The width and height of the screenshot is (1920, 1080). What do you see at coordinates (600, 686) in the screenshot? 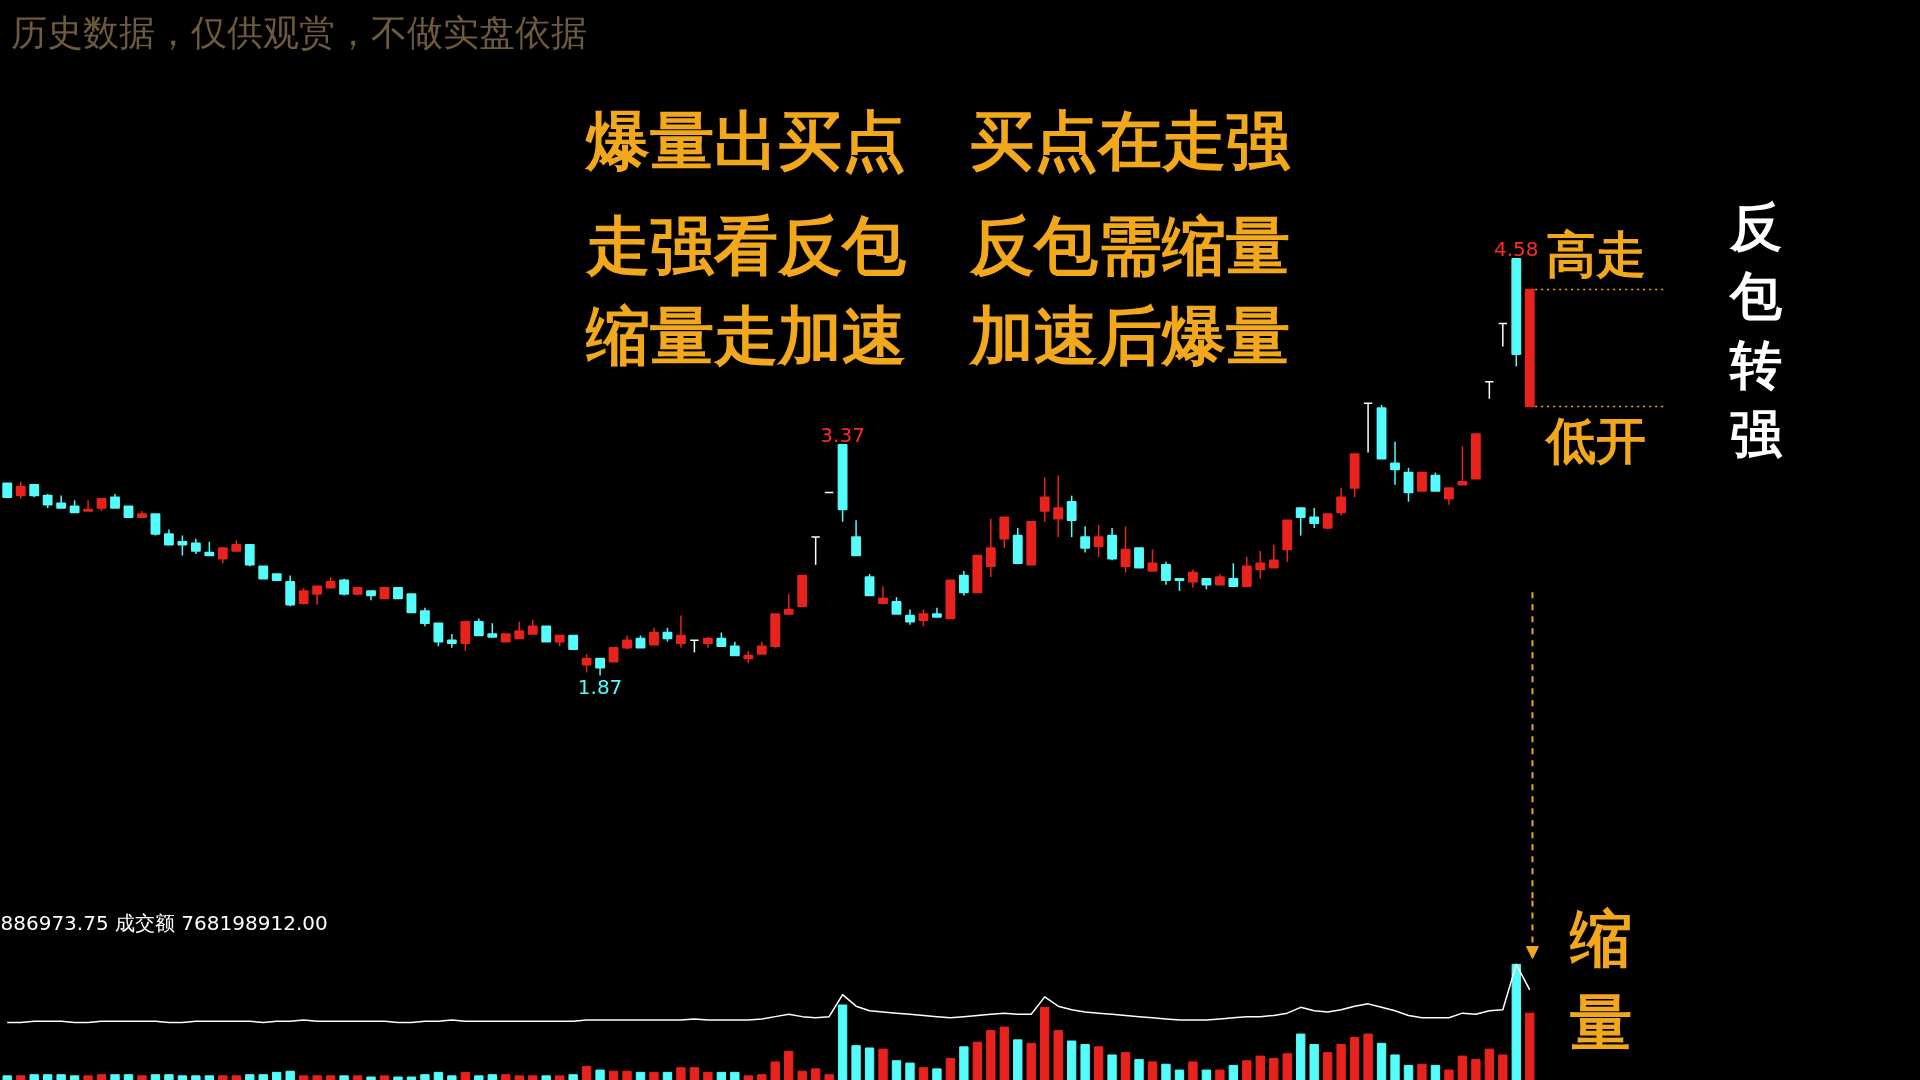
I see `annotation: 1.87` at bounding box center [600, 686].